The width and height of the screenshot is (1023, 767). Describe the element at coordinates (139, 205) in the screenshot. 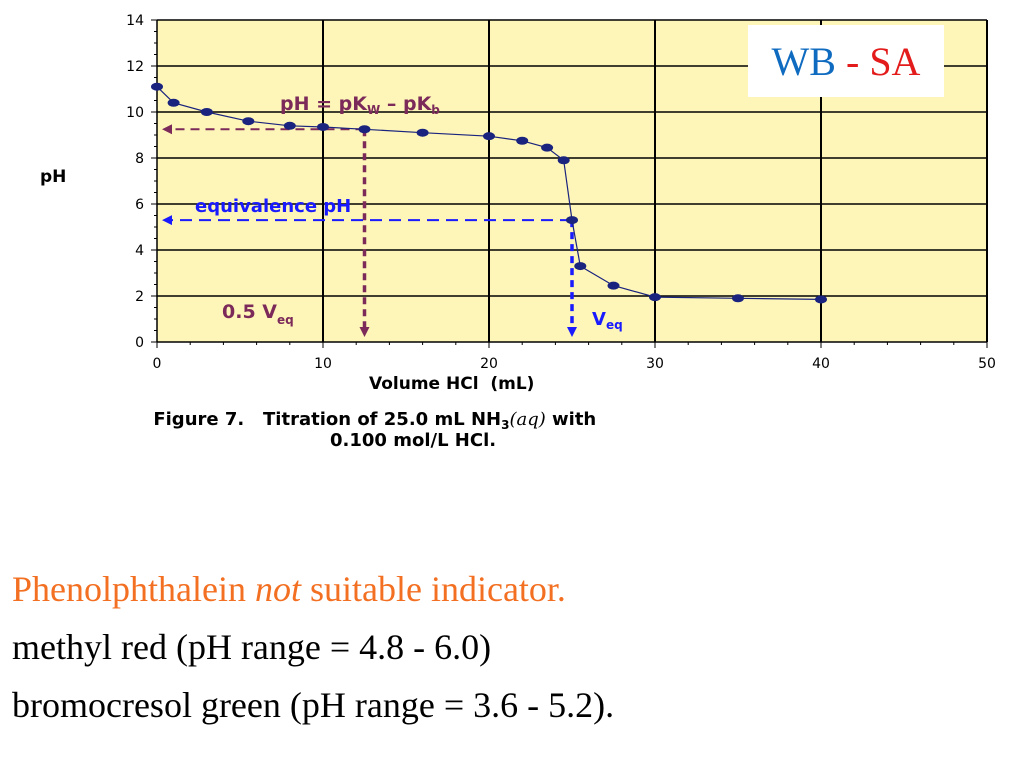

I see `y-tick-label: 6` at that location.